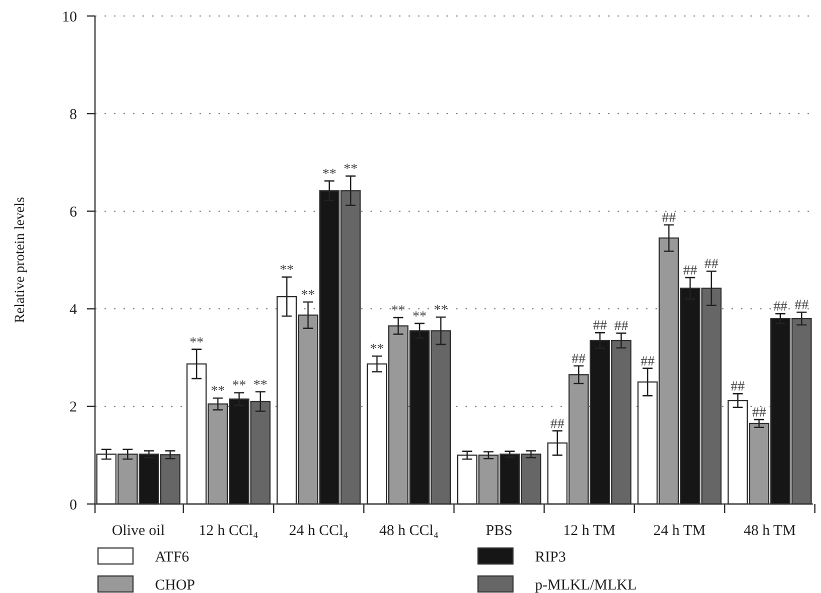  What do you see at coordinates (550, 557) in the screenshot?
I see `legend-label: RIP3` at bounding box center [550, 557].